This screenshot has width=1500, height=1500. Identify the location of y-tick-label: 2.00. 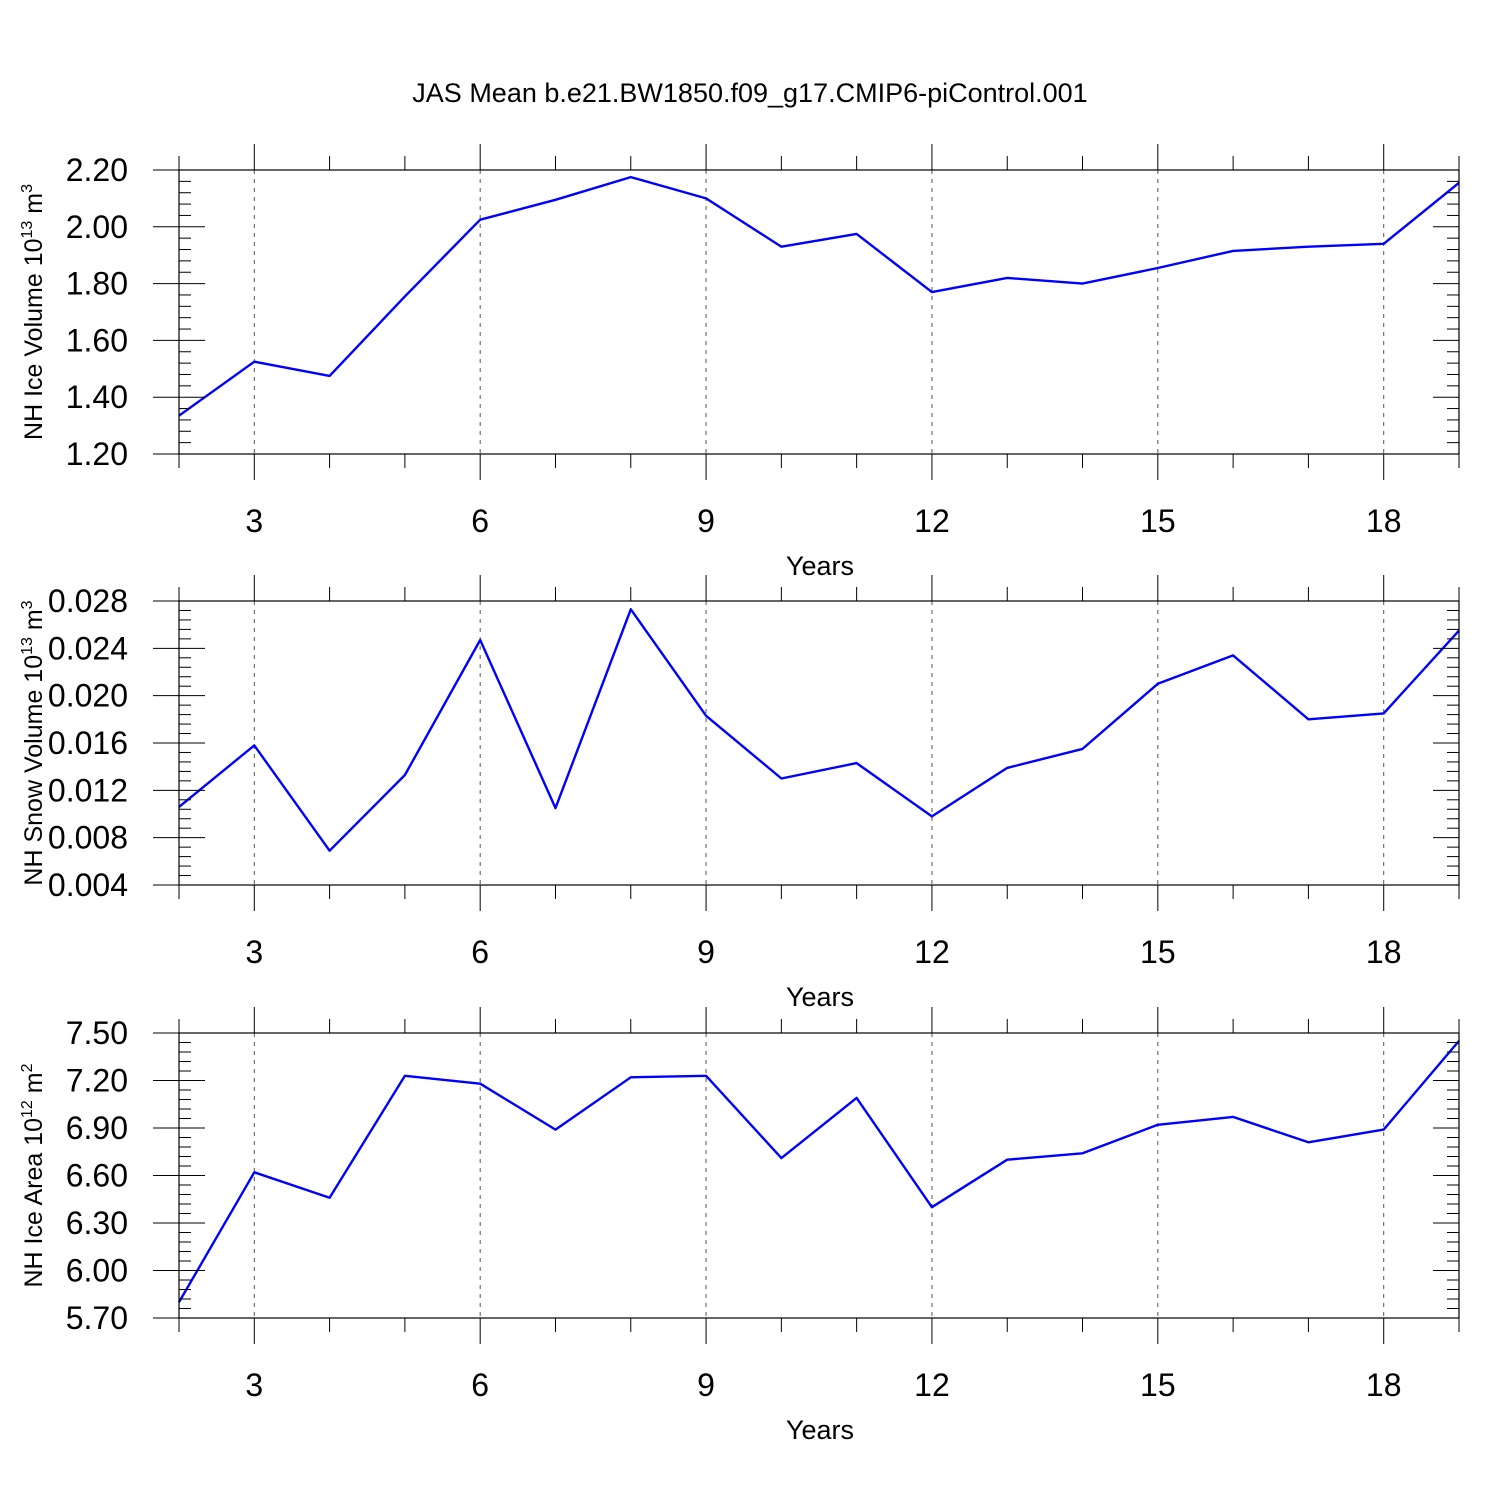
(97, 227).